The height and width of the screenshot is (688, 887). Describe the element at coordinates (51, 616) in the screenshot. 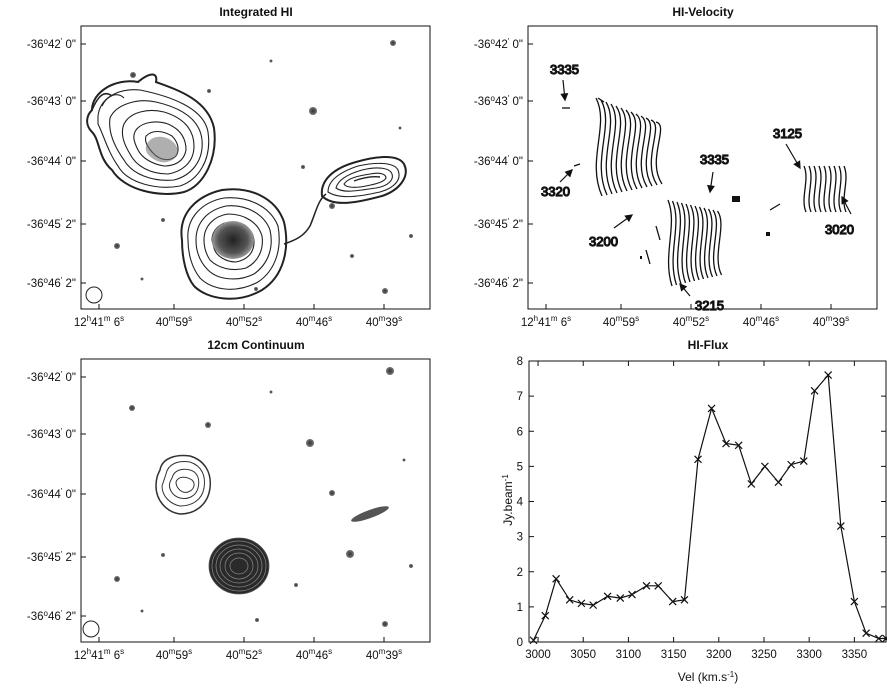

I see `continuum-dec-tick-label: -36o46' 2"` at that location.